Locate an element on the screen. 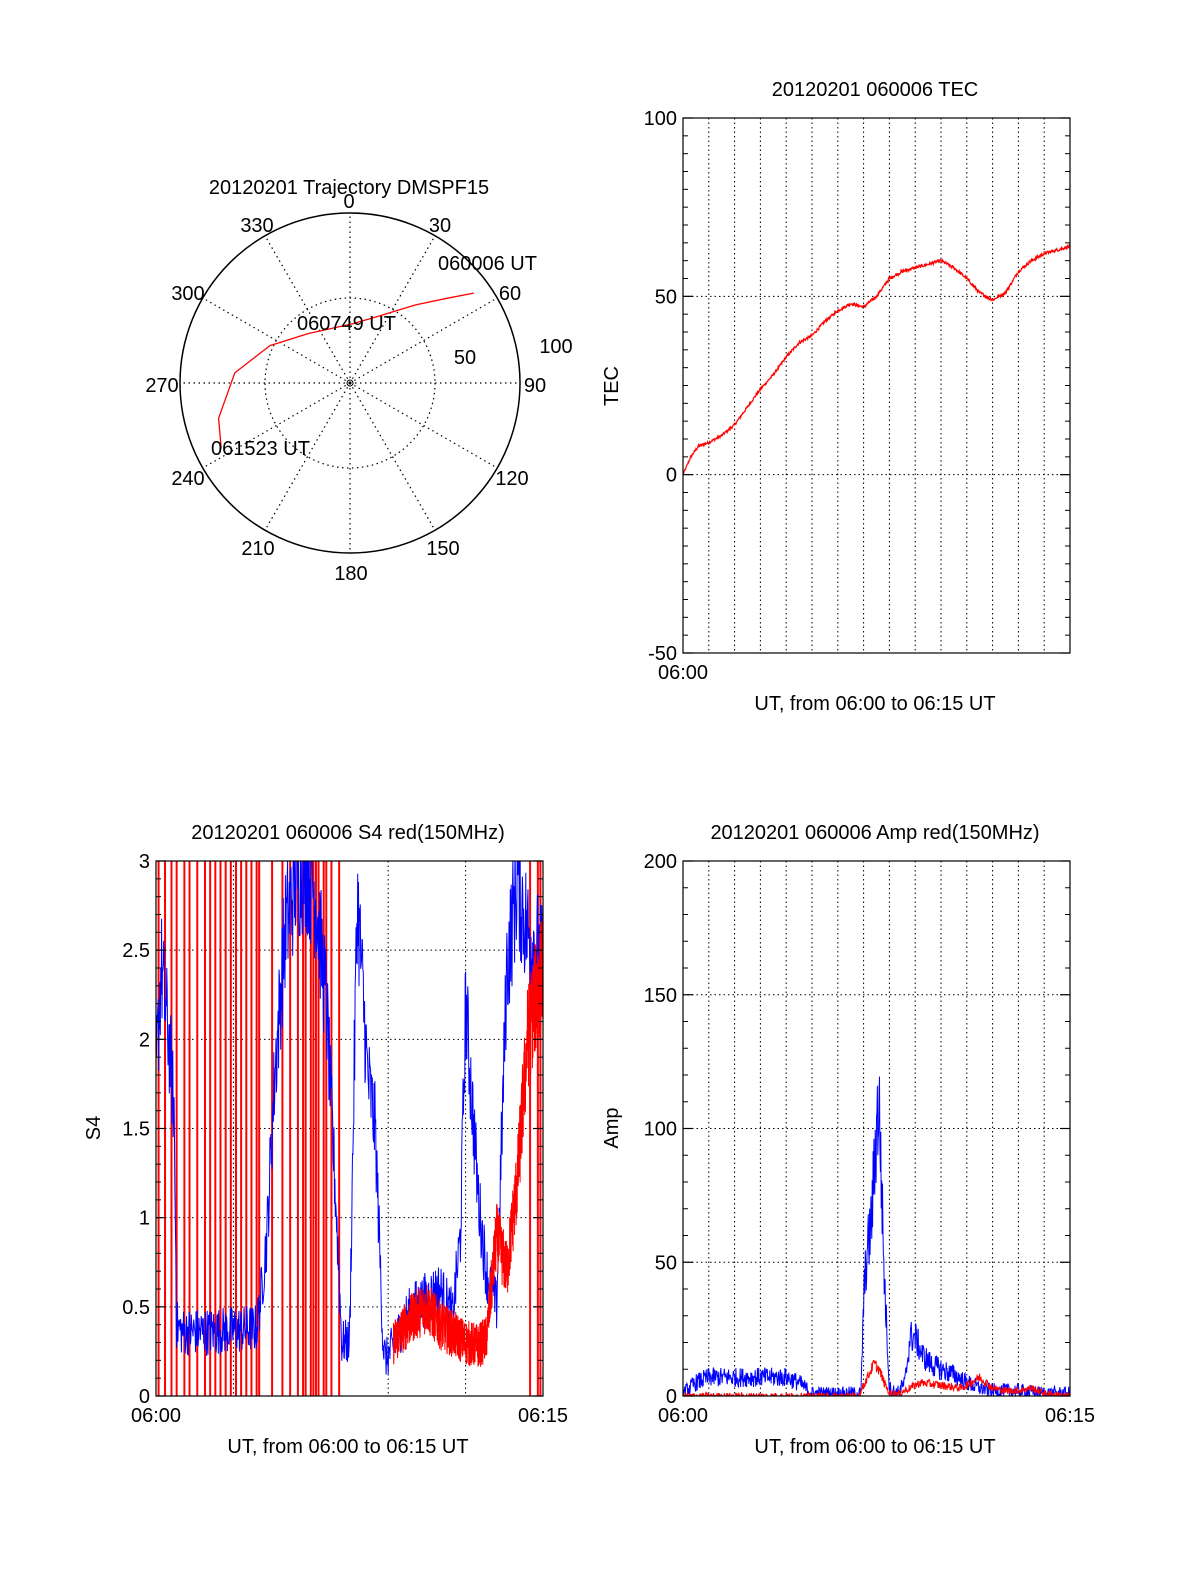 This screenshot has height=1575, width=1200. polar-azimuth-label: 300 is located at coordinates (187, 294).